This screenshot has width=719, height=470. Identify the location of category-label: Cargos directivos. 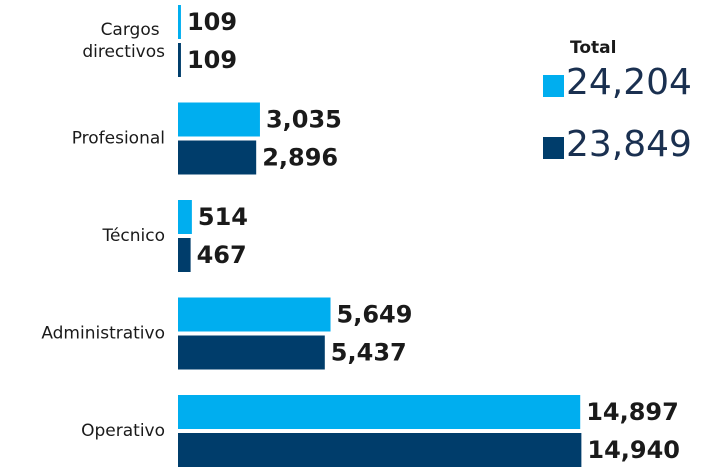
(123, 41).